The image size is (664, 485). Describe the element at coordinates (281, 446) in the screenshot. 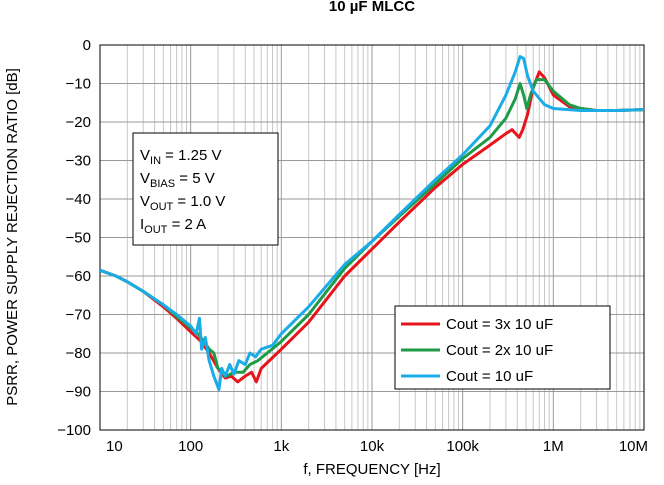

I see `x-tick-label: 1k` at that location.